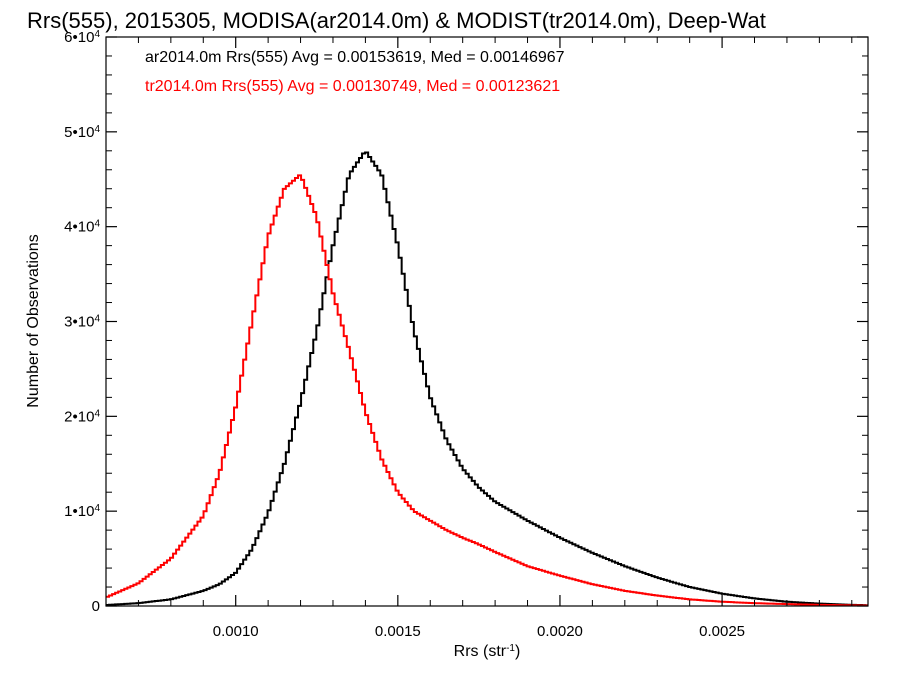 The width and height of the screenshot is (900, 675). I want to click on x-axis-label-sup: -1, so click(510, 648).